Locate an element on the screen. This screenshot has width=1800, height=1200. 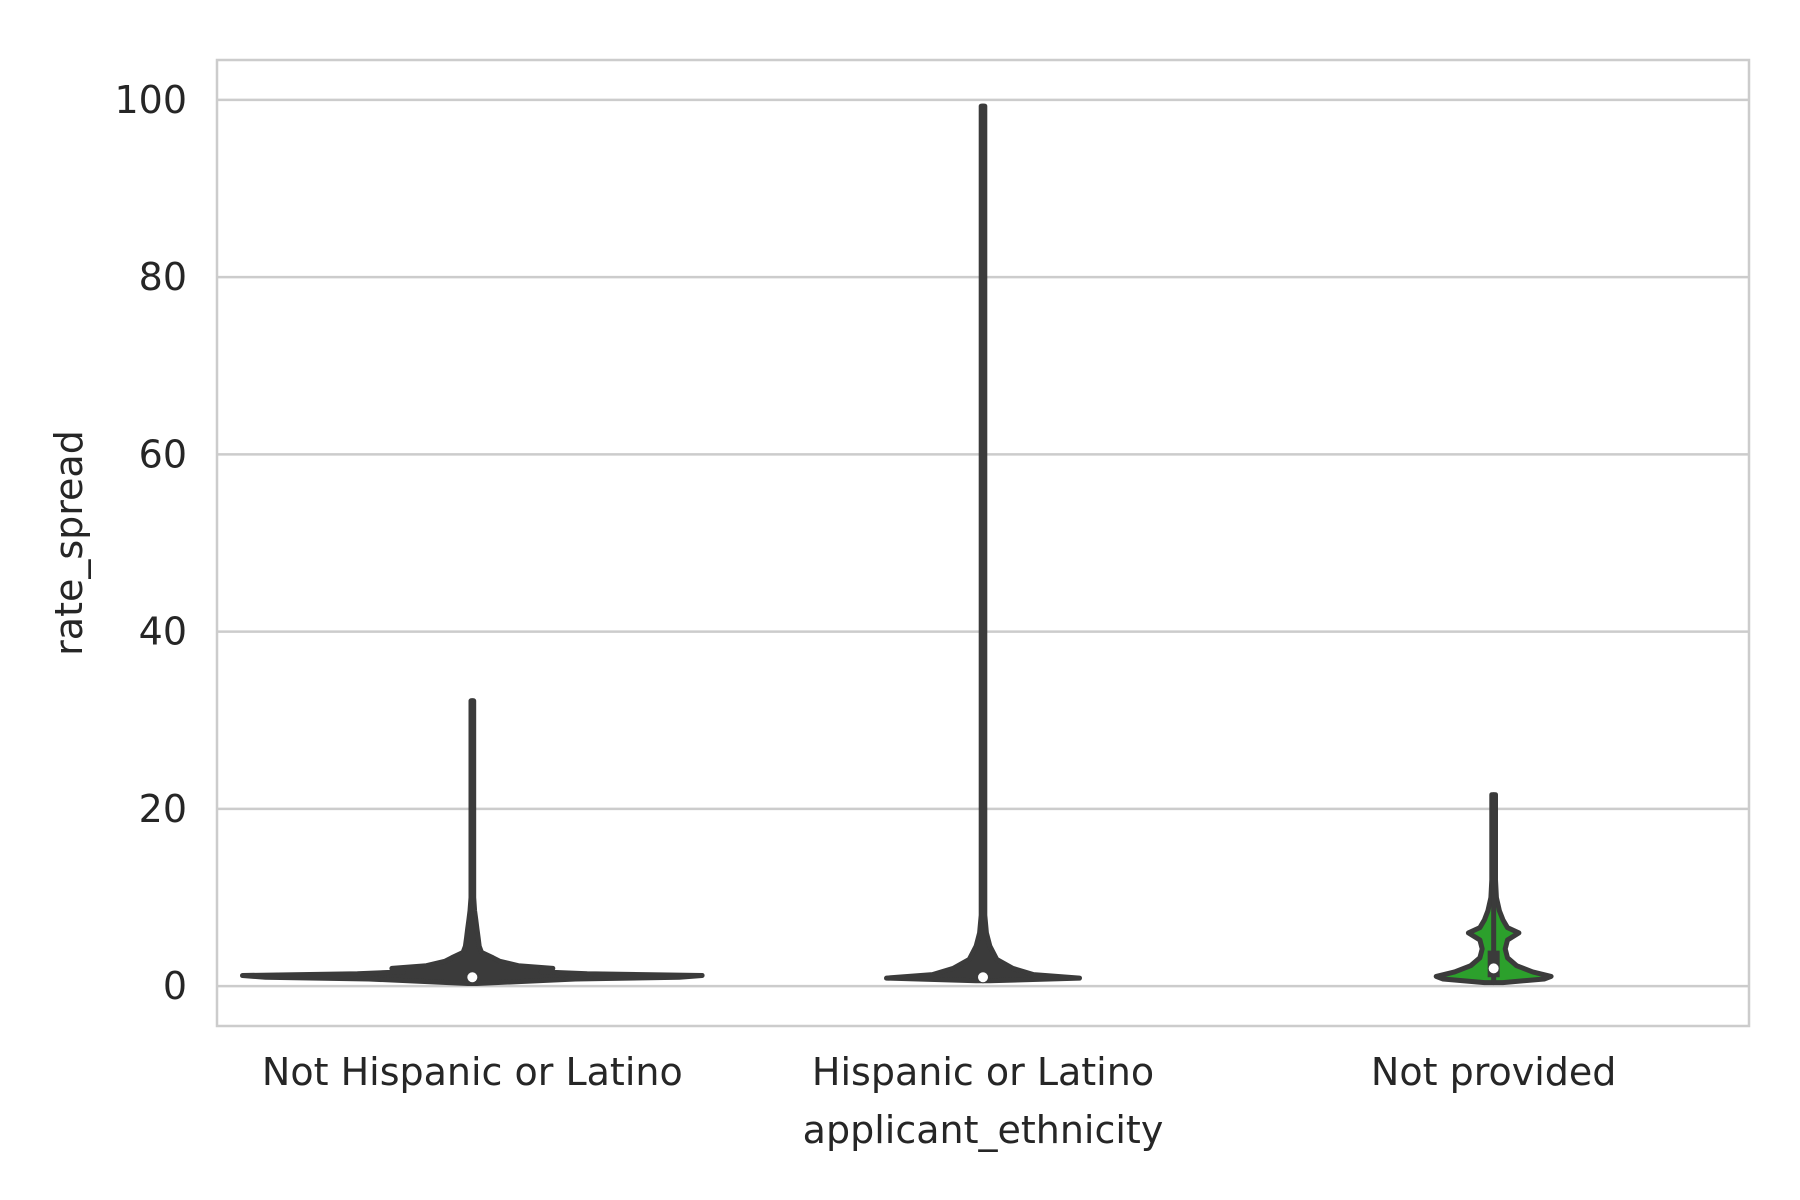
violin-not-hispanic-or-latino is located at coordinates (472, 842).